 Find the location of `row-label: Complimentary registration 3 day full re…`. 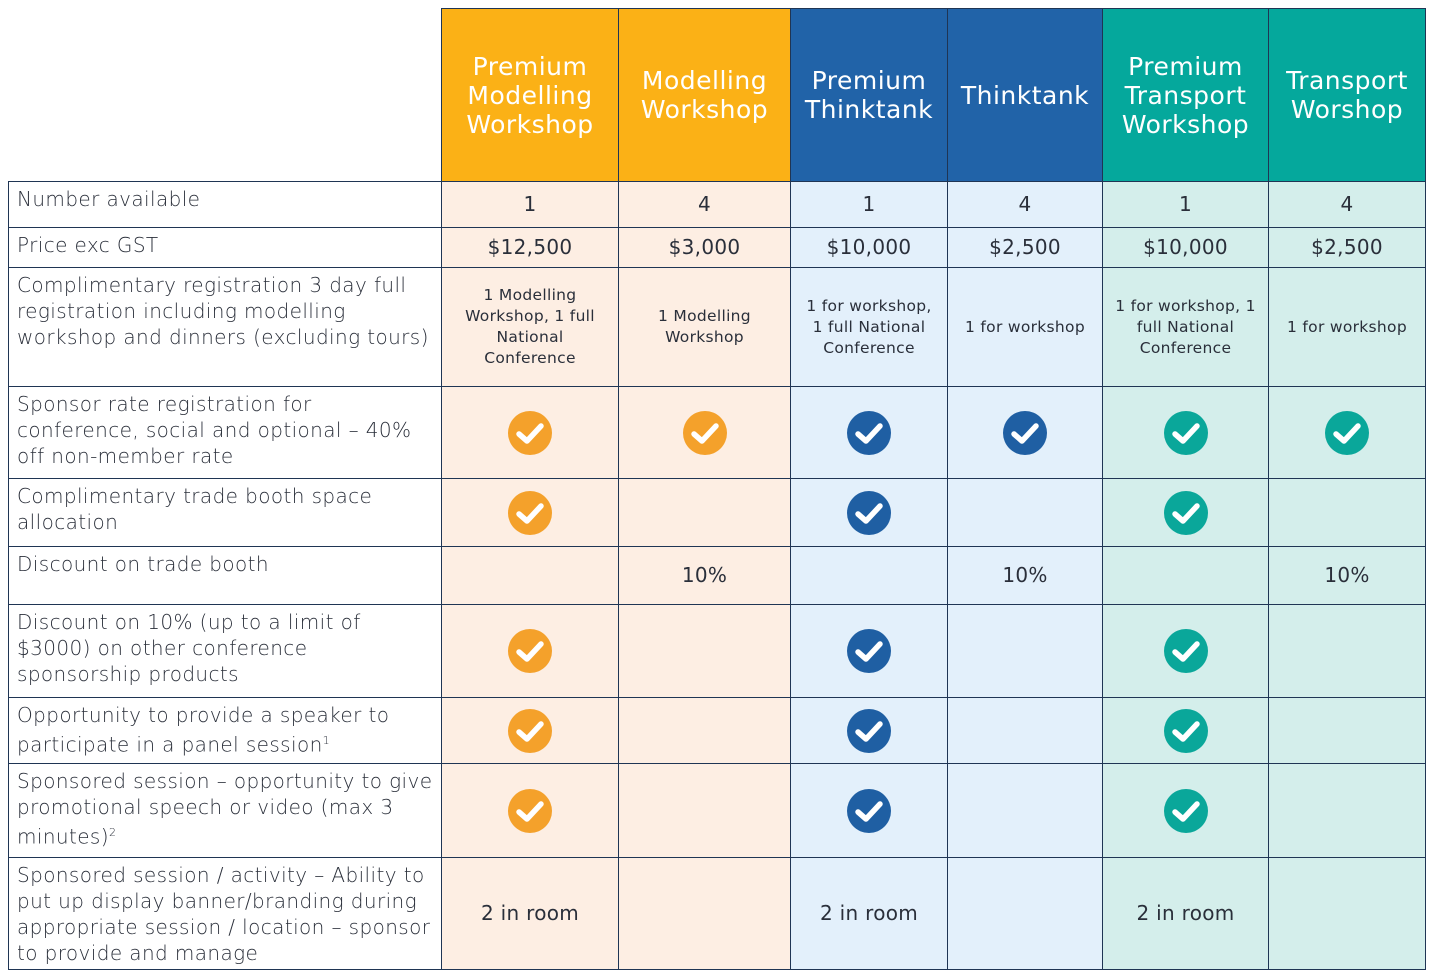

row-label: Complimentary registration 3 day full re… is located at coordinates (225, 327).